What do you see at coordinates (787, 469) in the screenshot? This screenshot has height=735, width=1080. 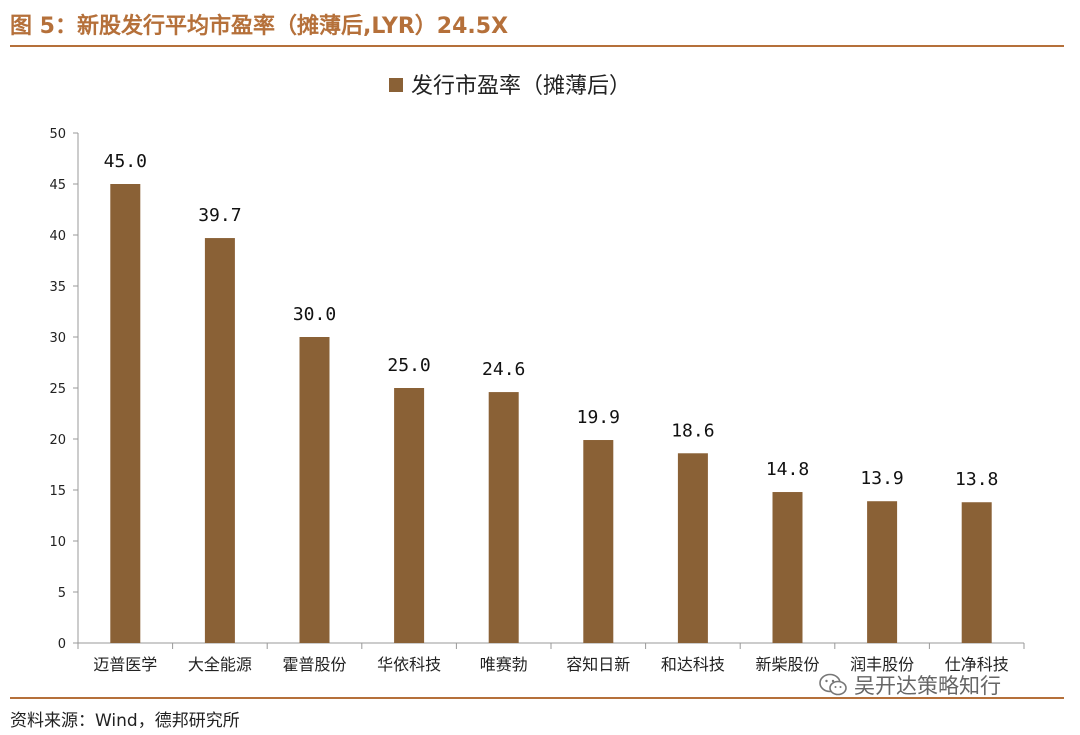 I see `data-label: 14.8` at bounding box center [787, 469].